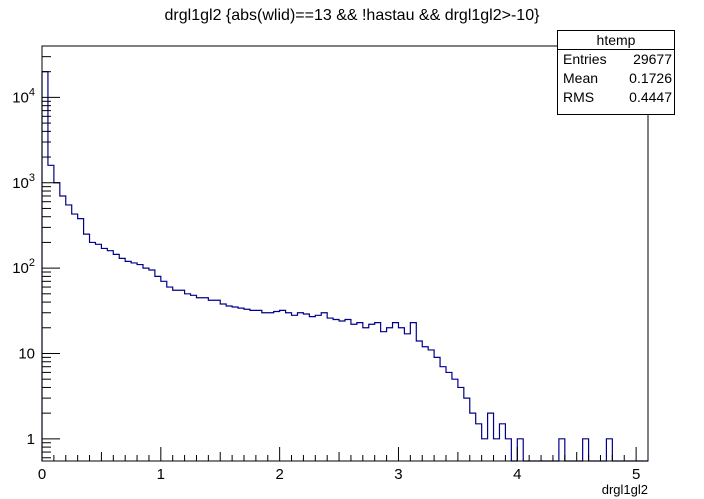  I want to click on stats-row-mean: Mean 0.1726, so click(616, 78).